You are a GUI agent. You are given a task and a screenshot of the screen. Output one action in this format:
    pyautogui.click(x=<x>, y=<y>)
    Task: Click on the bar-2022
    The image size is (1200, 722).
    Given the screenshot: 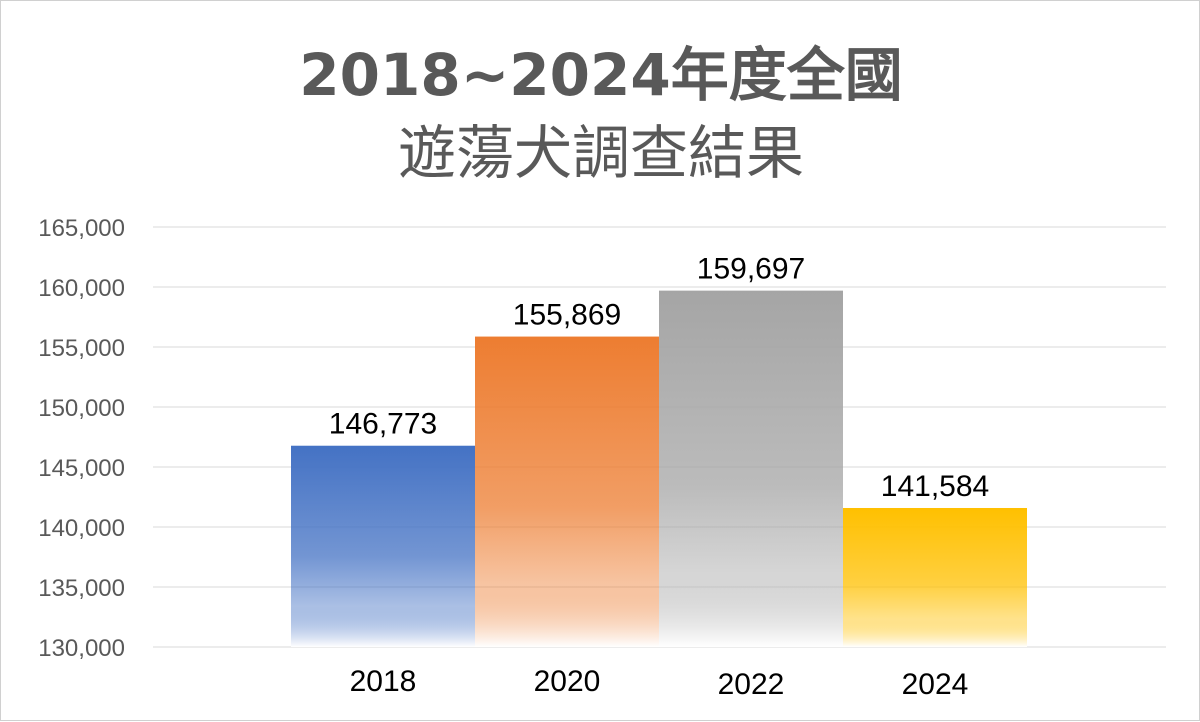 What is the action you would take?
    pyautogui.click(x=751, y=468)
    